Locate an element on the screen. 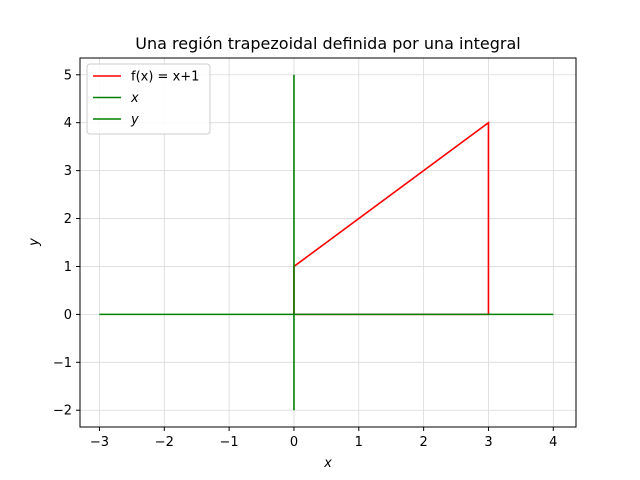  x-axis-ticks: −3 −2 −1 0 1 2 3 4 is located at coordinates (323, 438).